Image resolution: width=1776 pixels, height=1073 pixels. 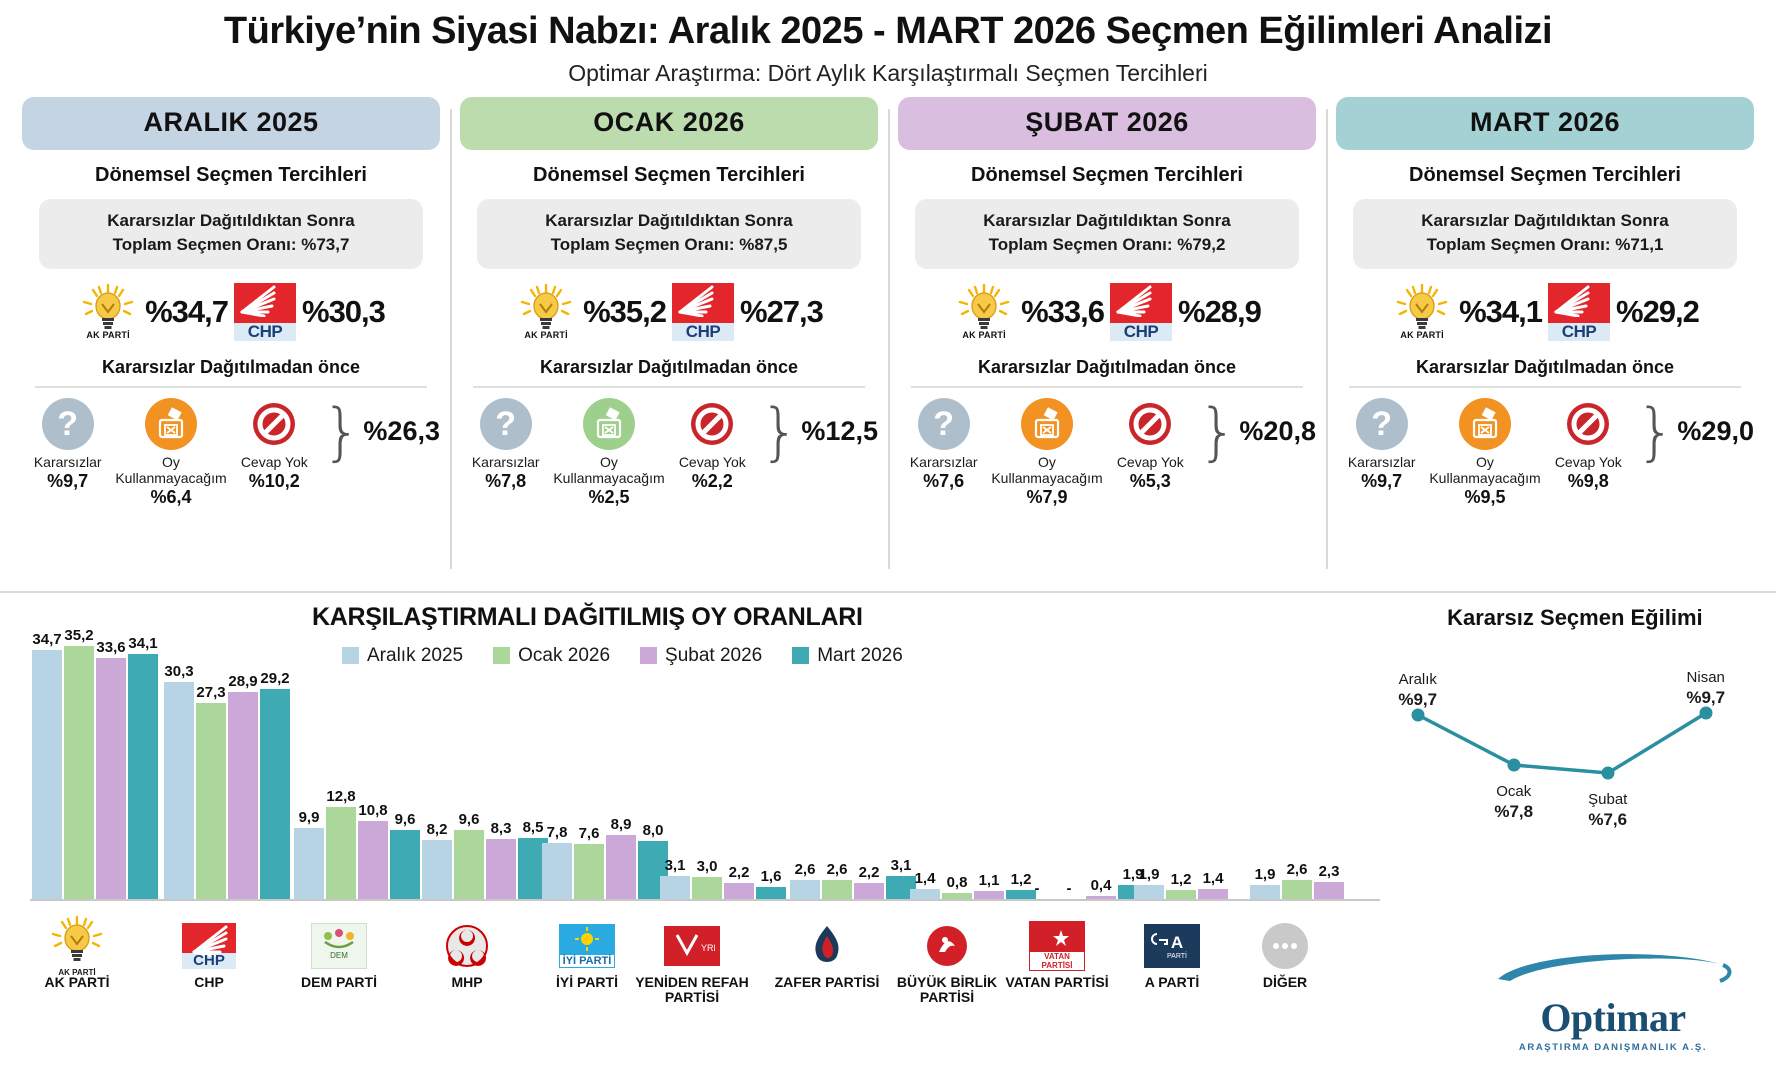 I want to click on bar-column: 1,1, so click(x=989, y=885).